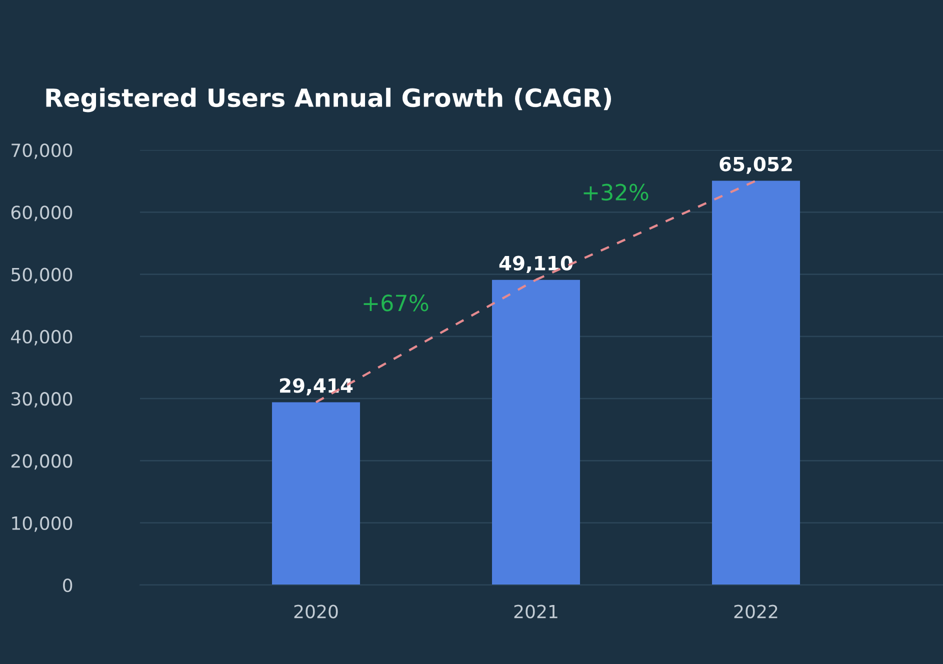  I want to click on y-tick-label: 50,000, so click(42, 276).